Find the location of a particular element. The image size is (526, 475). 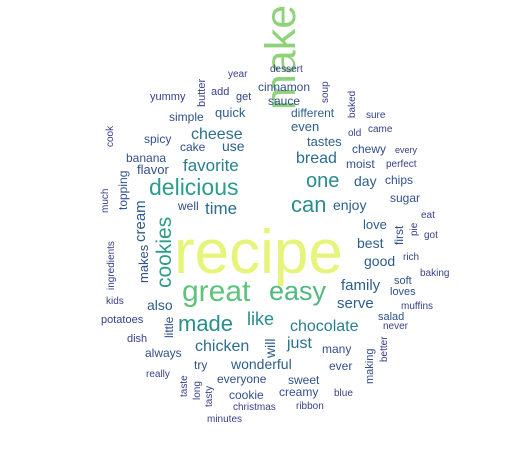

word-spicy: spicy is located at coordinates (158, 139).